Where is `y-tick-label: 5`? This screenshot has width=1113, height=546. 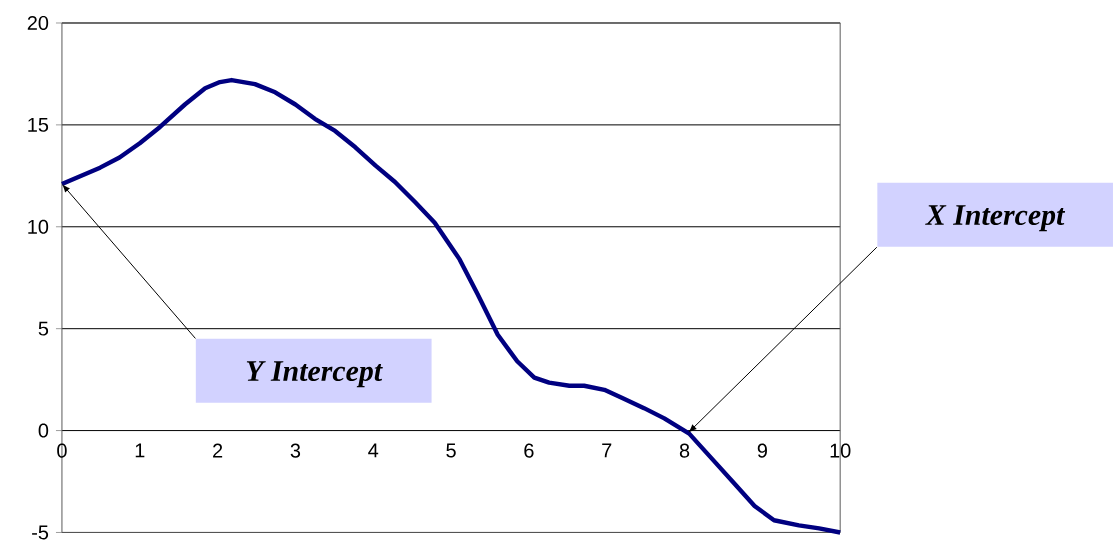
y-tick-label: 5 is located at coordinates (43, 328).